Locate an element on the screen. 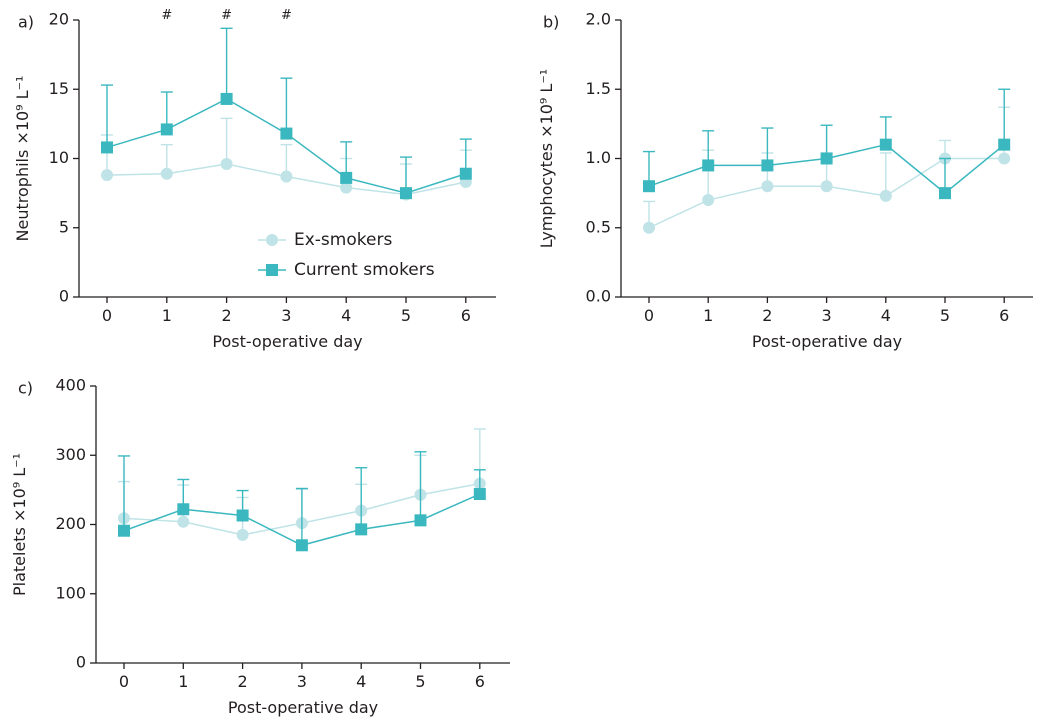 This screenshot has width=1040, height=724. y-tick-label: 2.0 is located at coordinates (598, 19).